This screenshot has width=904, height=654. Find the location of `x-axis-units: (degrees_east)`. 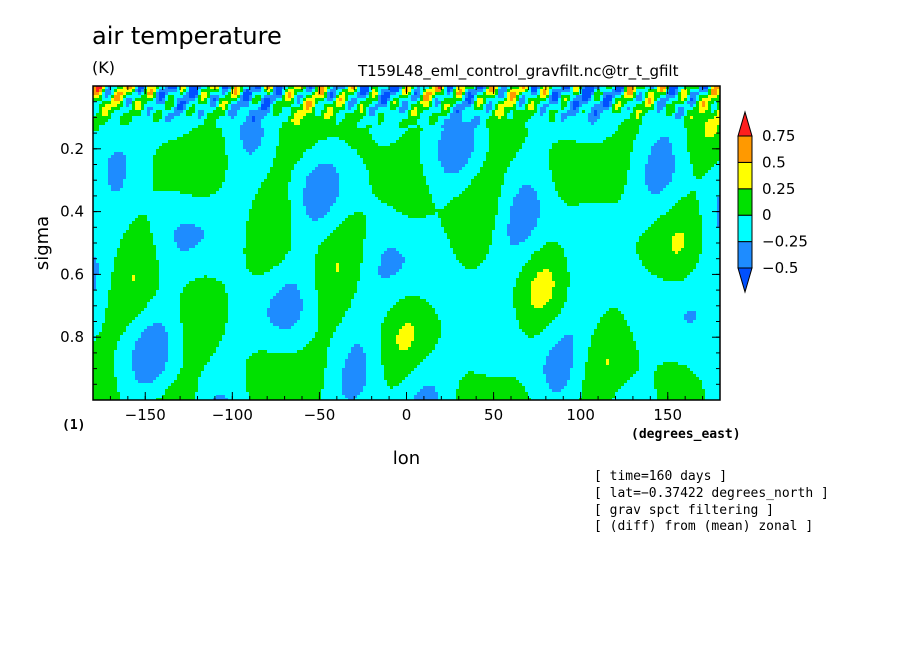

x-axis-units: (degrees_east) is located at coordinates (686, 434).